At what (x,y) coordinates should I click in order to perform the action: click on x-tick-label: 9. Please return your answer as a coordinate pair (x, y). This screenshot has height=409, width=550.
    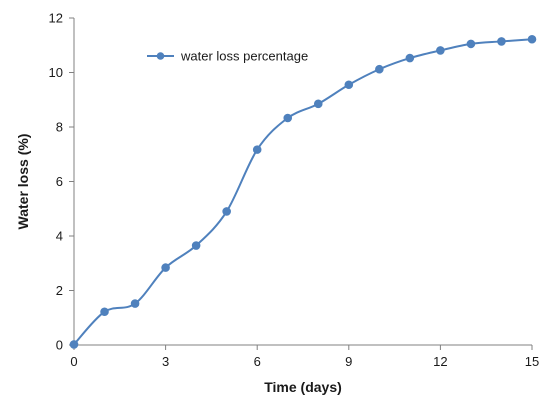
    Looking at the image, I should click on (348, 361).